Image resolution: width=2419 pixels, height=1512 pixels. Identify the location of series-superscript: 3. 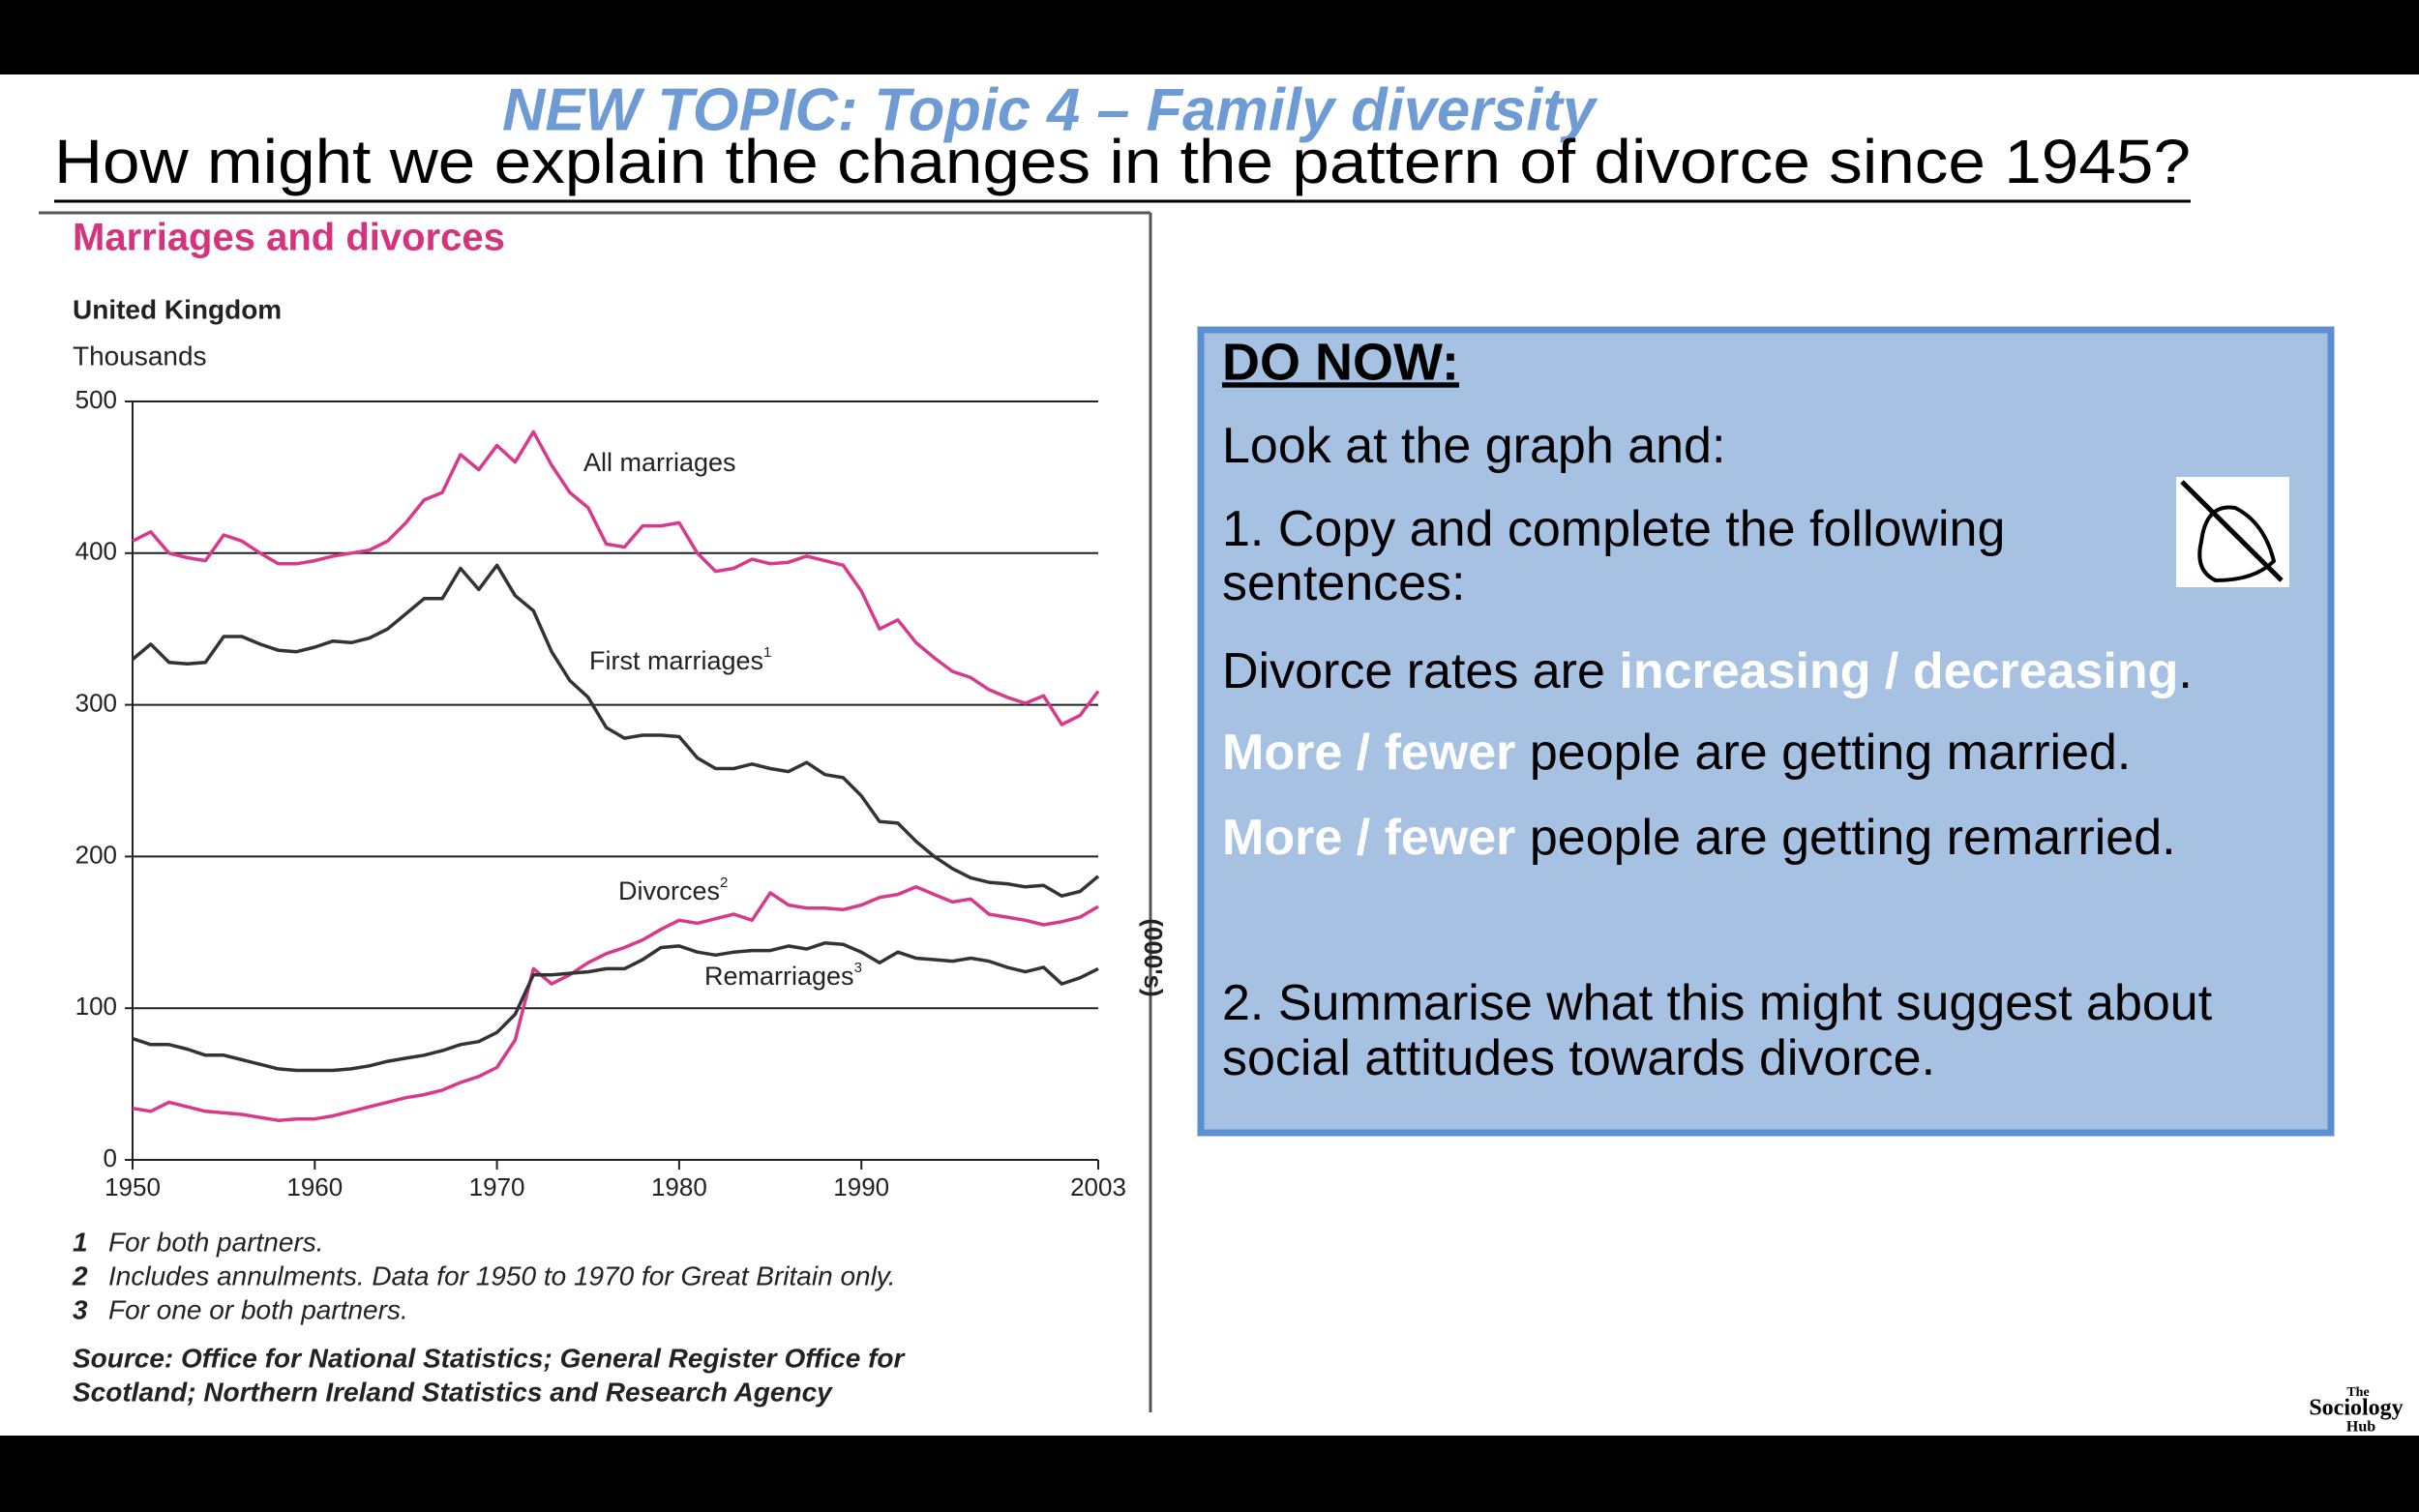
(858, 968).